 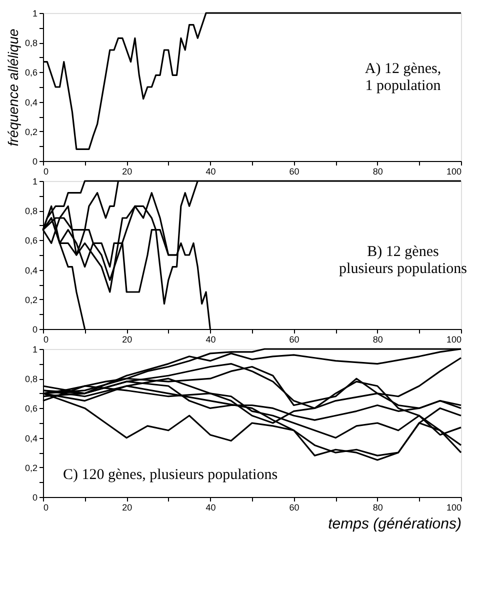 I want to click on annotation: A) 12 gènes, 1 population, so click(x=403, y=77).